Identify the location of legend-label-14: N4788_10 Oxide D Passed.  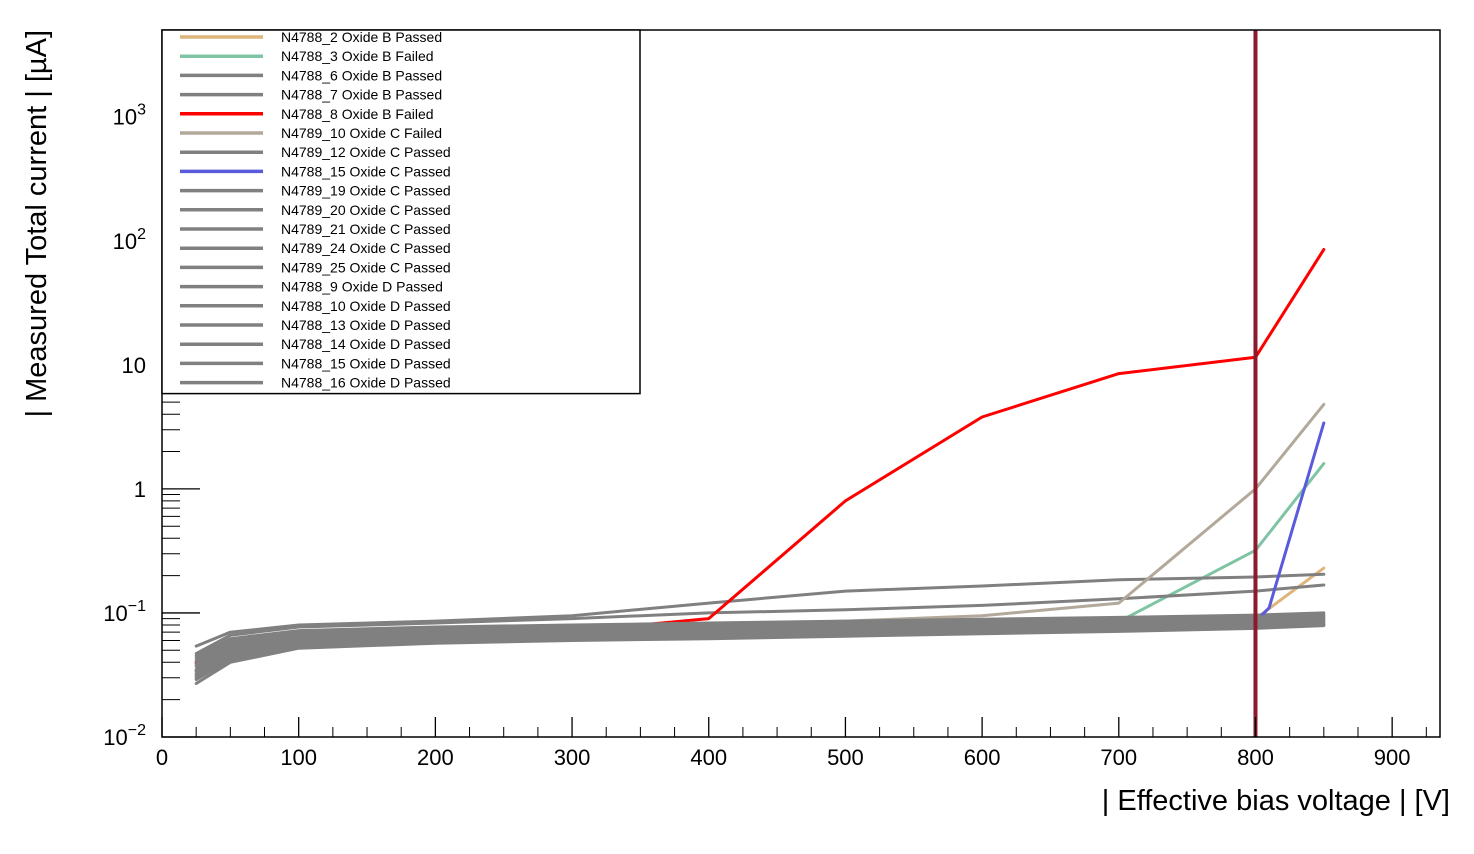
(366, 306).